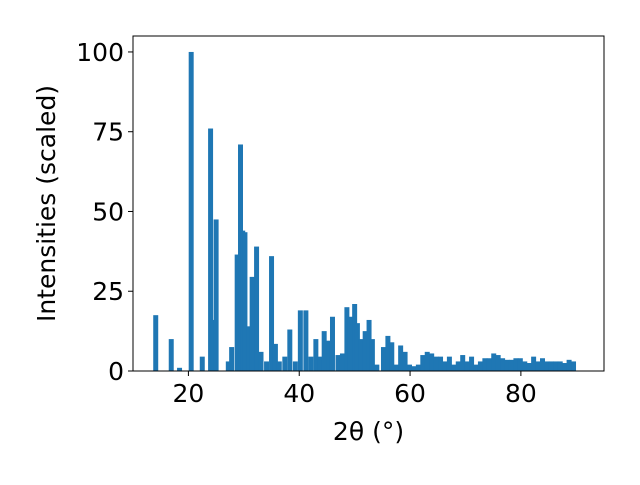 Image resolution: width=640 pixels, height=485 pixels. Describe the element at coordinates (108, 211) in the screenshot. I see `y-tick-label: 50` at that location.